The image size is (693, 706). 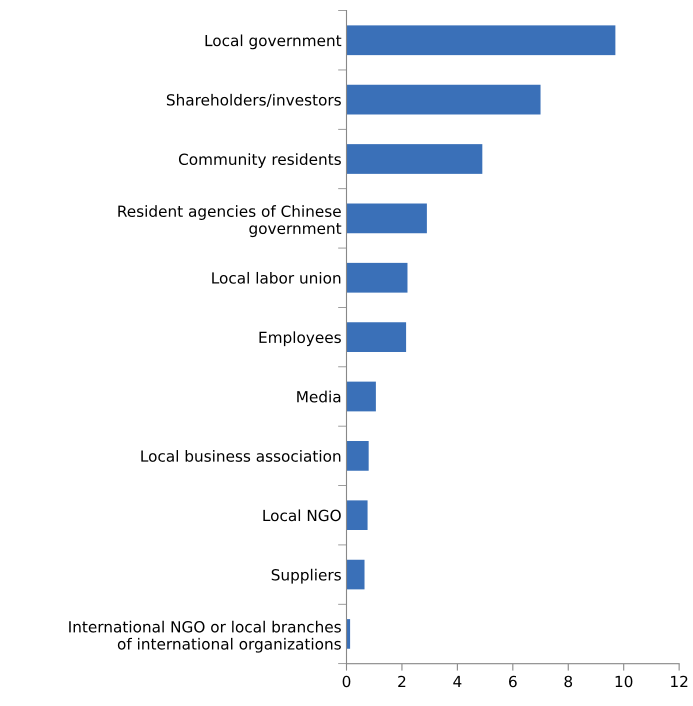 I want to click on x-tick-label: 10, so click(x=624, y=682).